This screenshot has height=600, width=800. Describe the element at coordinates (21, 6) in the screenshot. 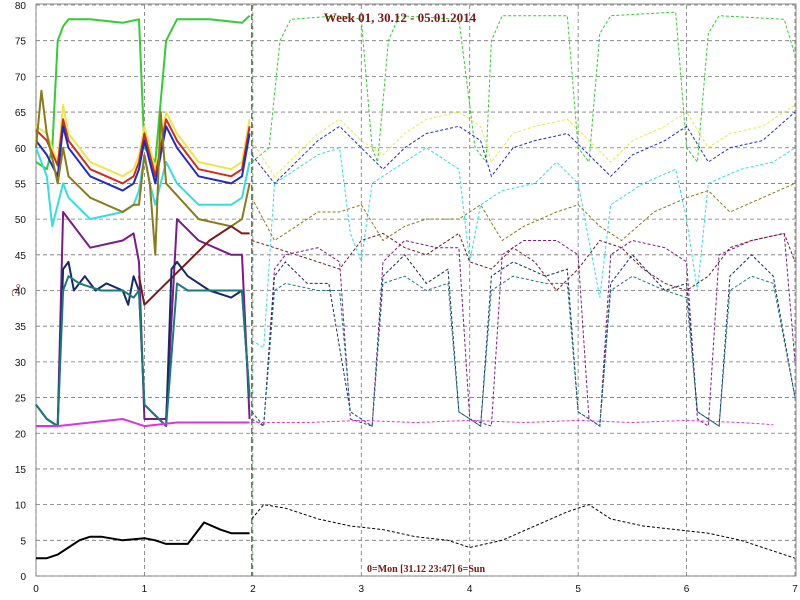

I see `y-tick-label: 80` at that location.